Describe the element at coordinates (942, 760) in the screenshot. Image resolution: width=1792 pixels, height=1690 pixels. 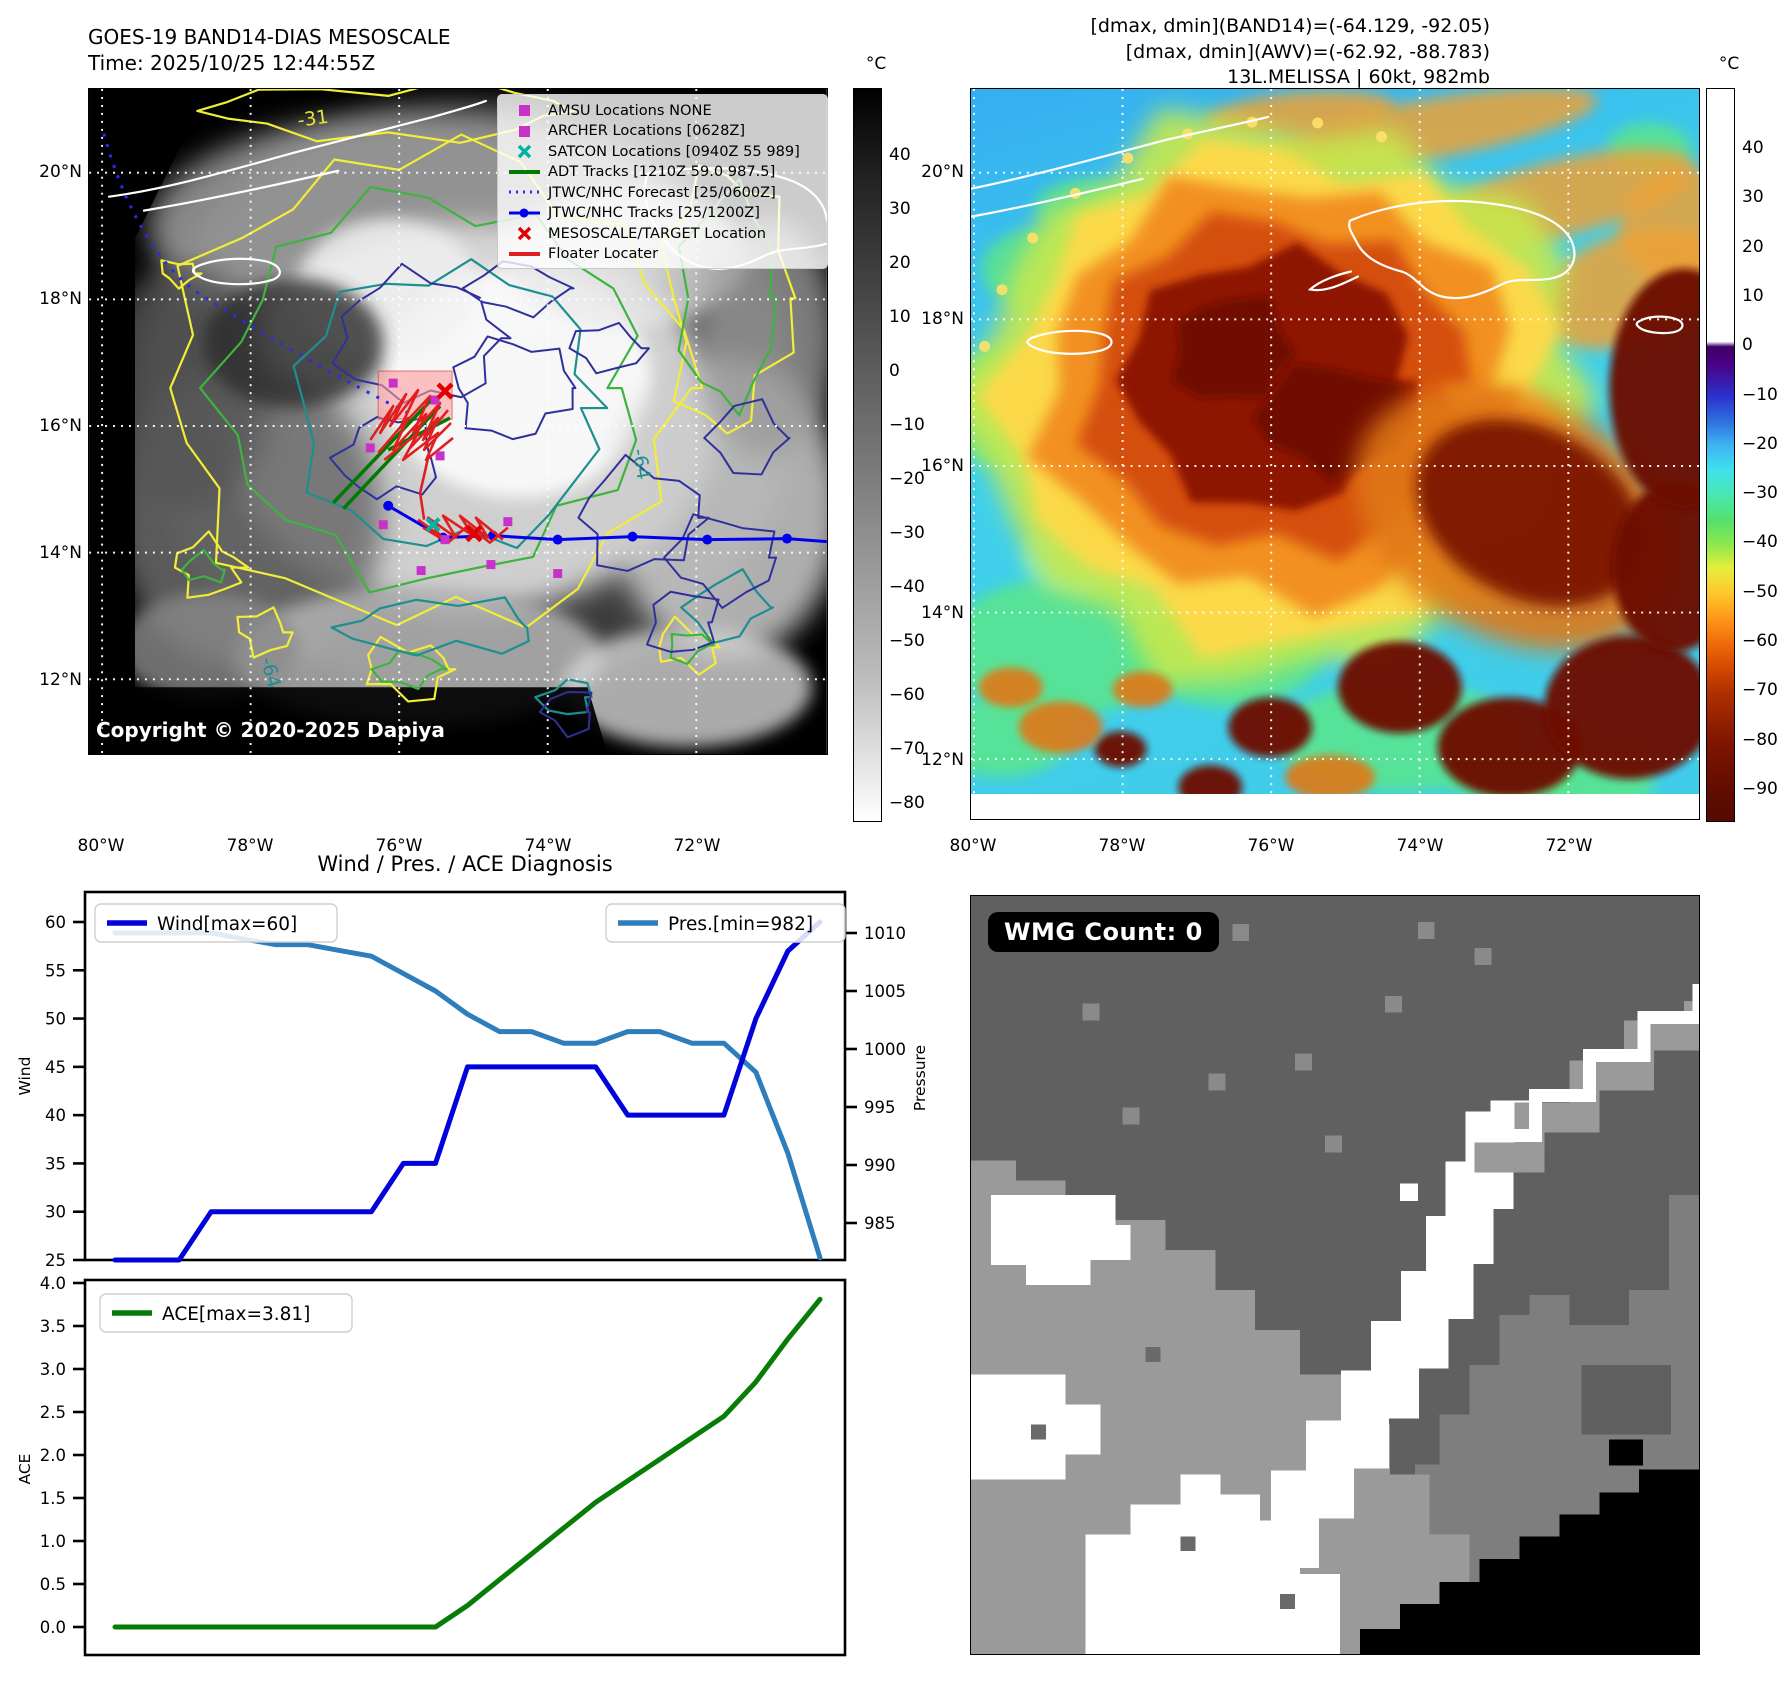
I see `awv-lat-label: 12°N` at that location.